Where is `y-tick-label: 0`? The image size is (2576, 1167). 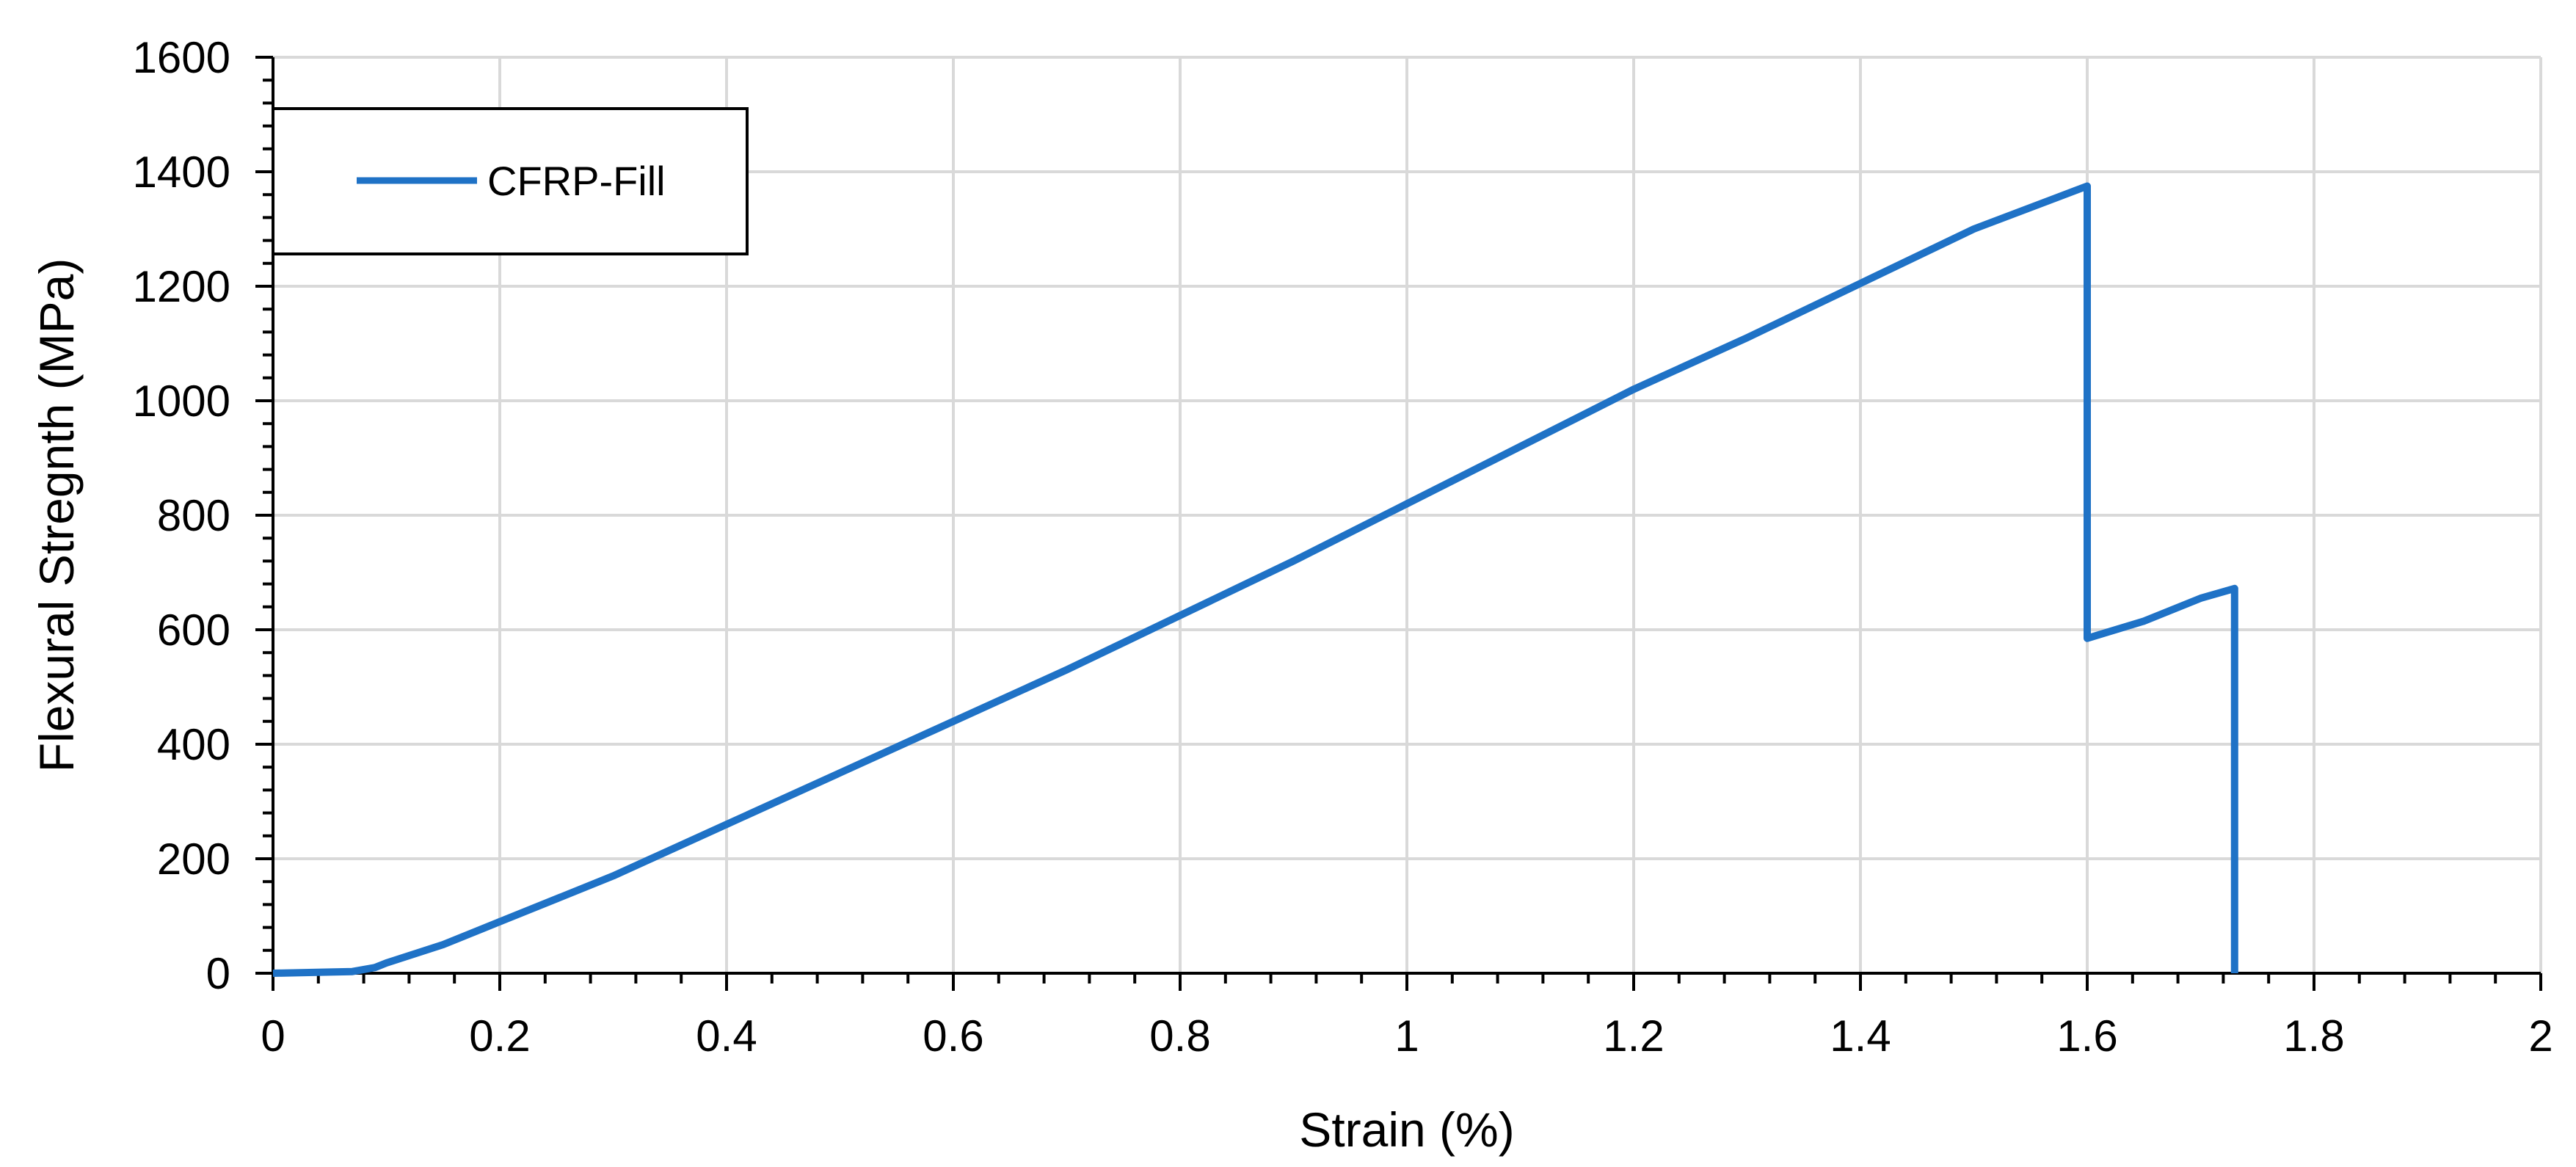 y-tick-label: 0 is located at coordinates (218, 973).